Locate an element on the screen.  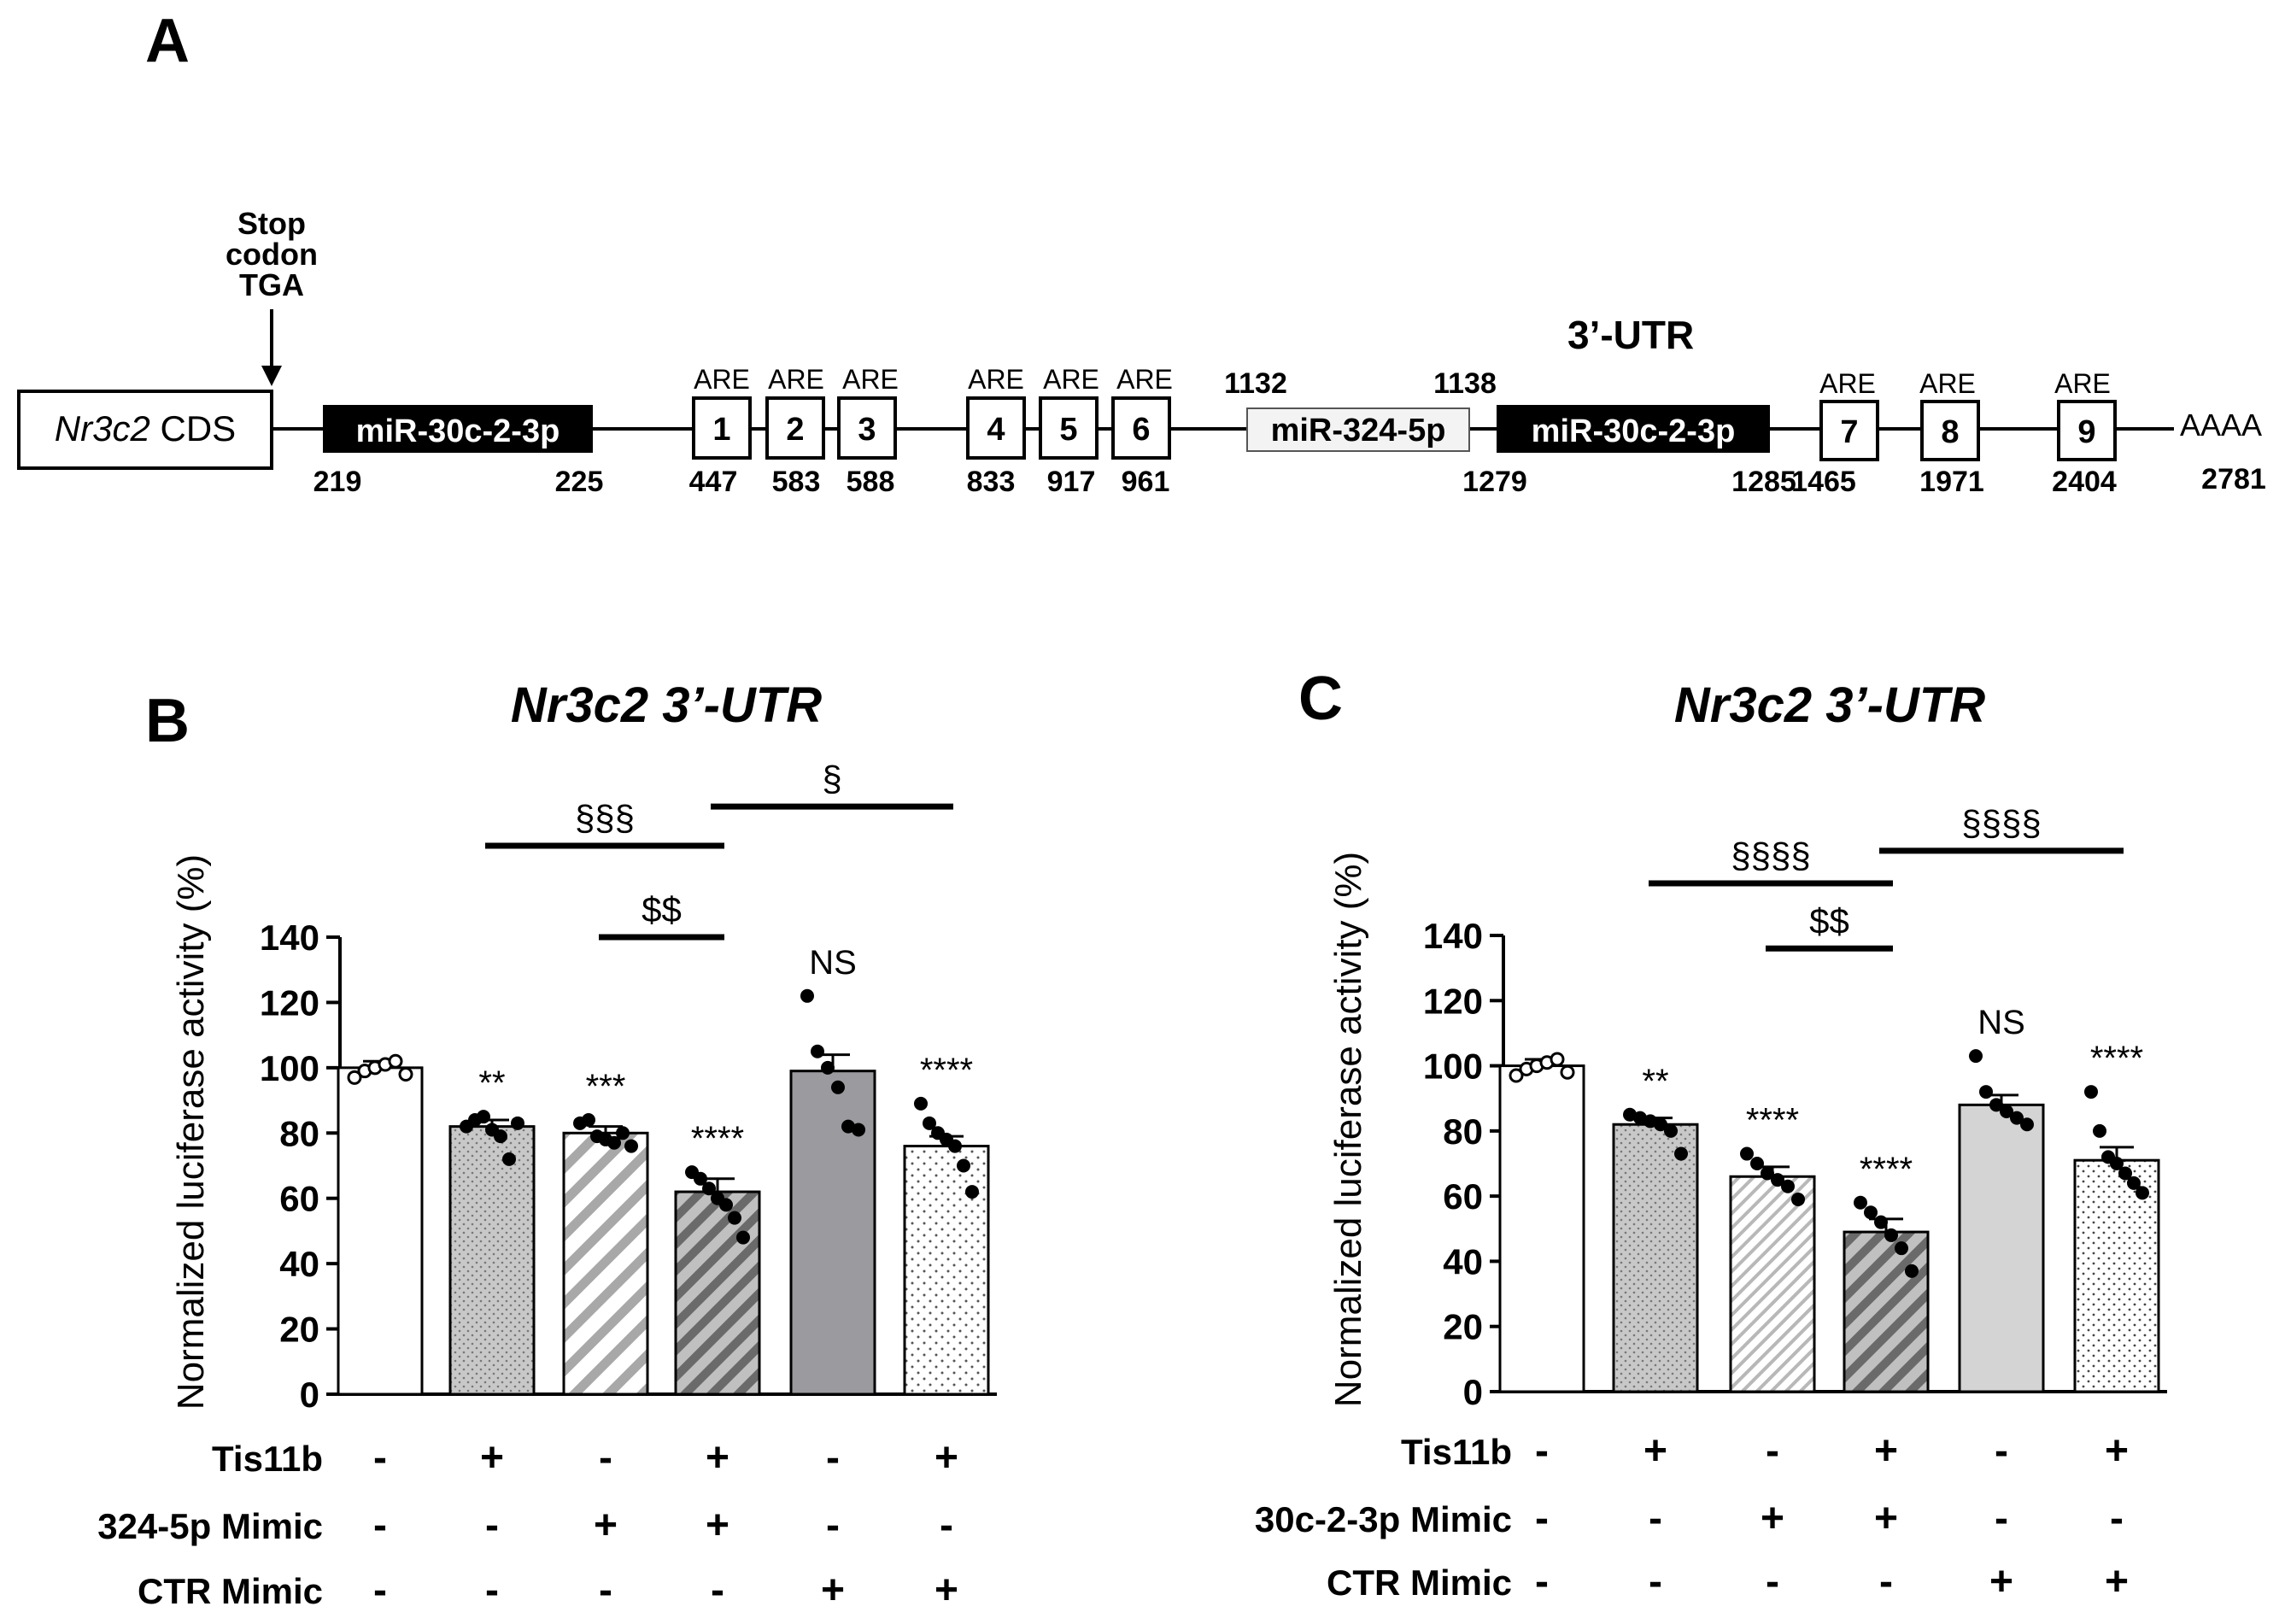
y-axis-label: Normalized luciferase activity (%) is located at coordinates (191, 1132).